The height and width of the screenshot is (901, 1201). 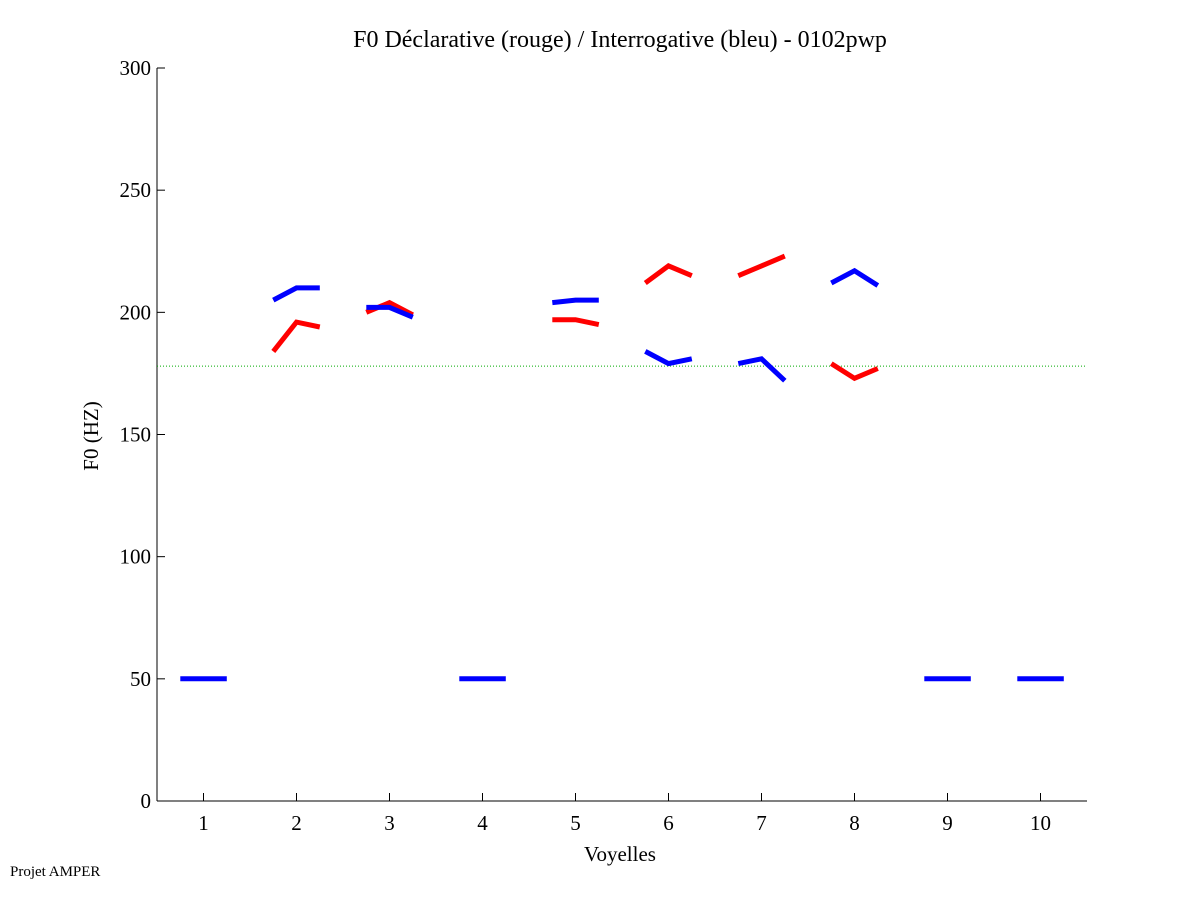 What do you see at coordinates (761, 823) in the screenshot?
I see `x-tick-label: 7` at bounding box center [761, 823].